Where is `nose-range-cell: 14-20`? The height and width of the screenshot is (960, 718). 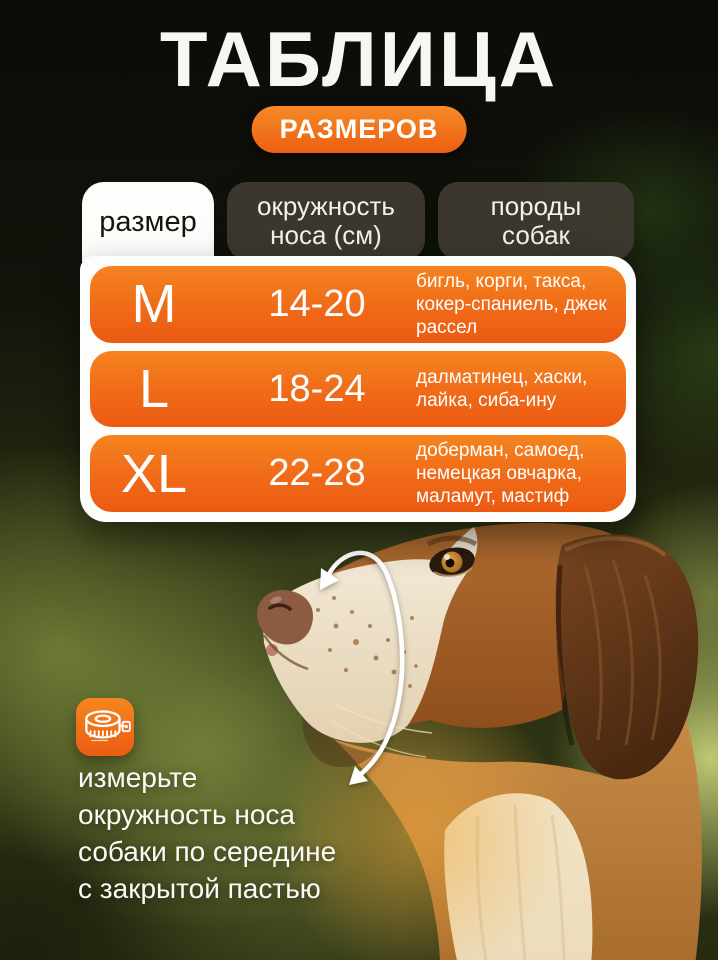
nose-range-cell: 14-20 is located at coordinates (317, 303).